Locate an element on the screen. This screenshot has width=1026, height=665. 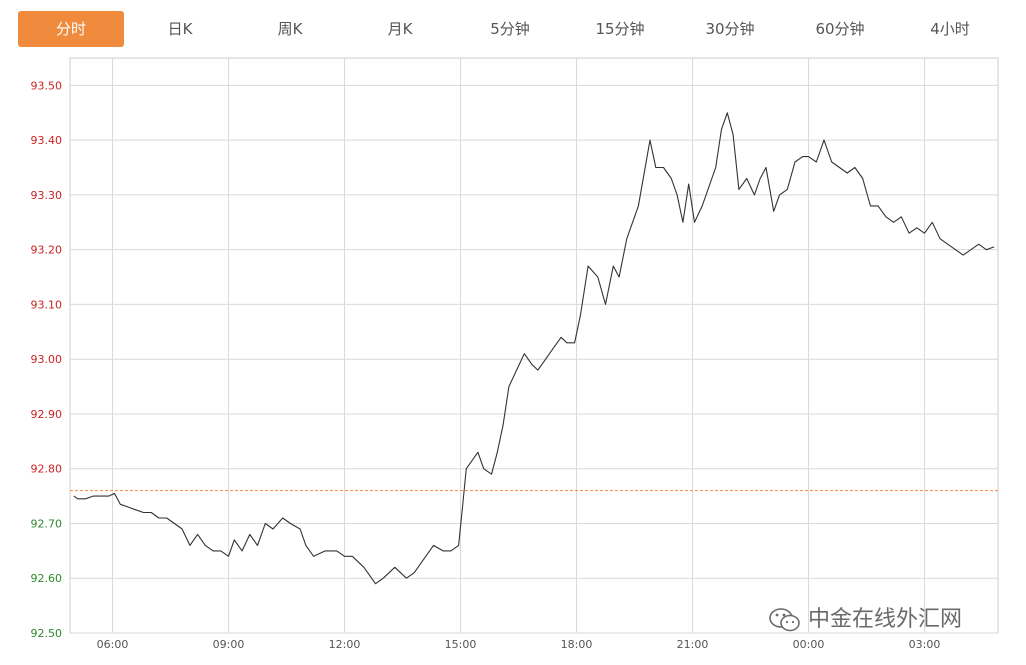
watermark: 中金在线外汇网 is located at coordinates (865, 620).